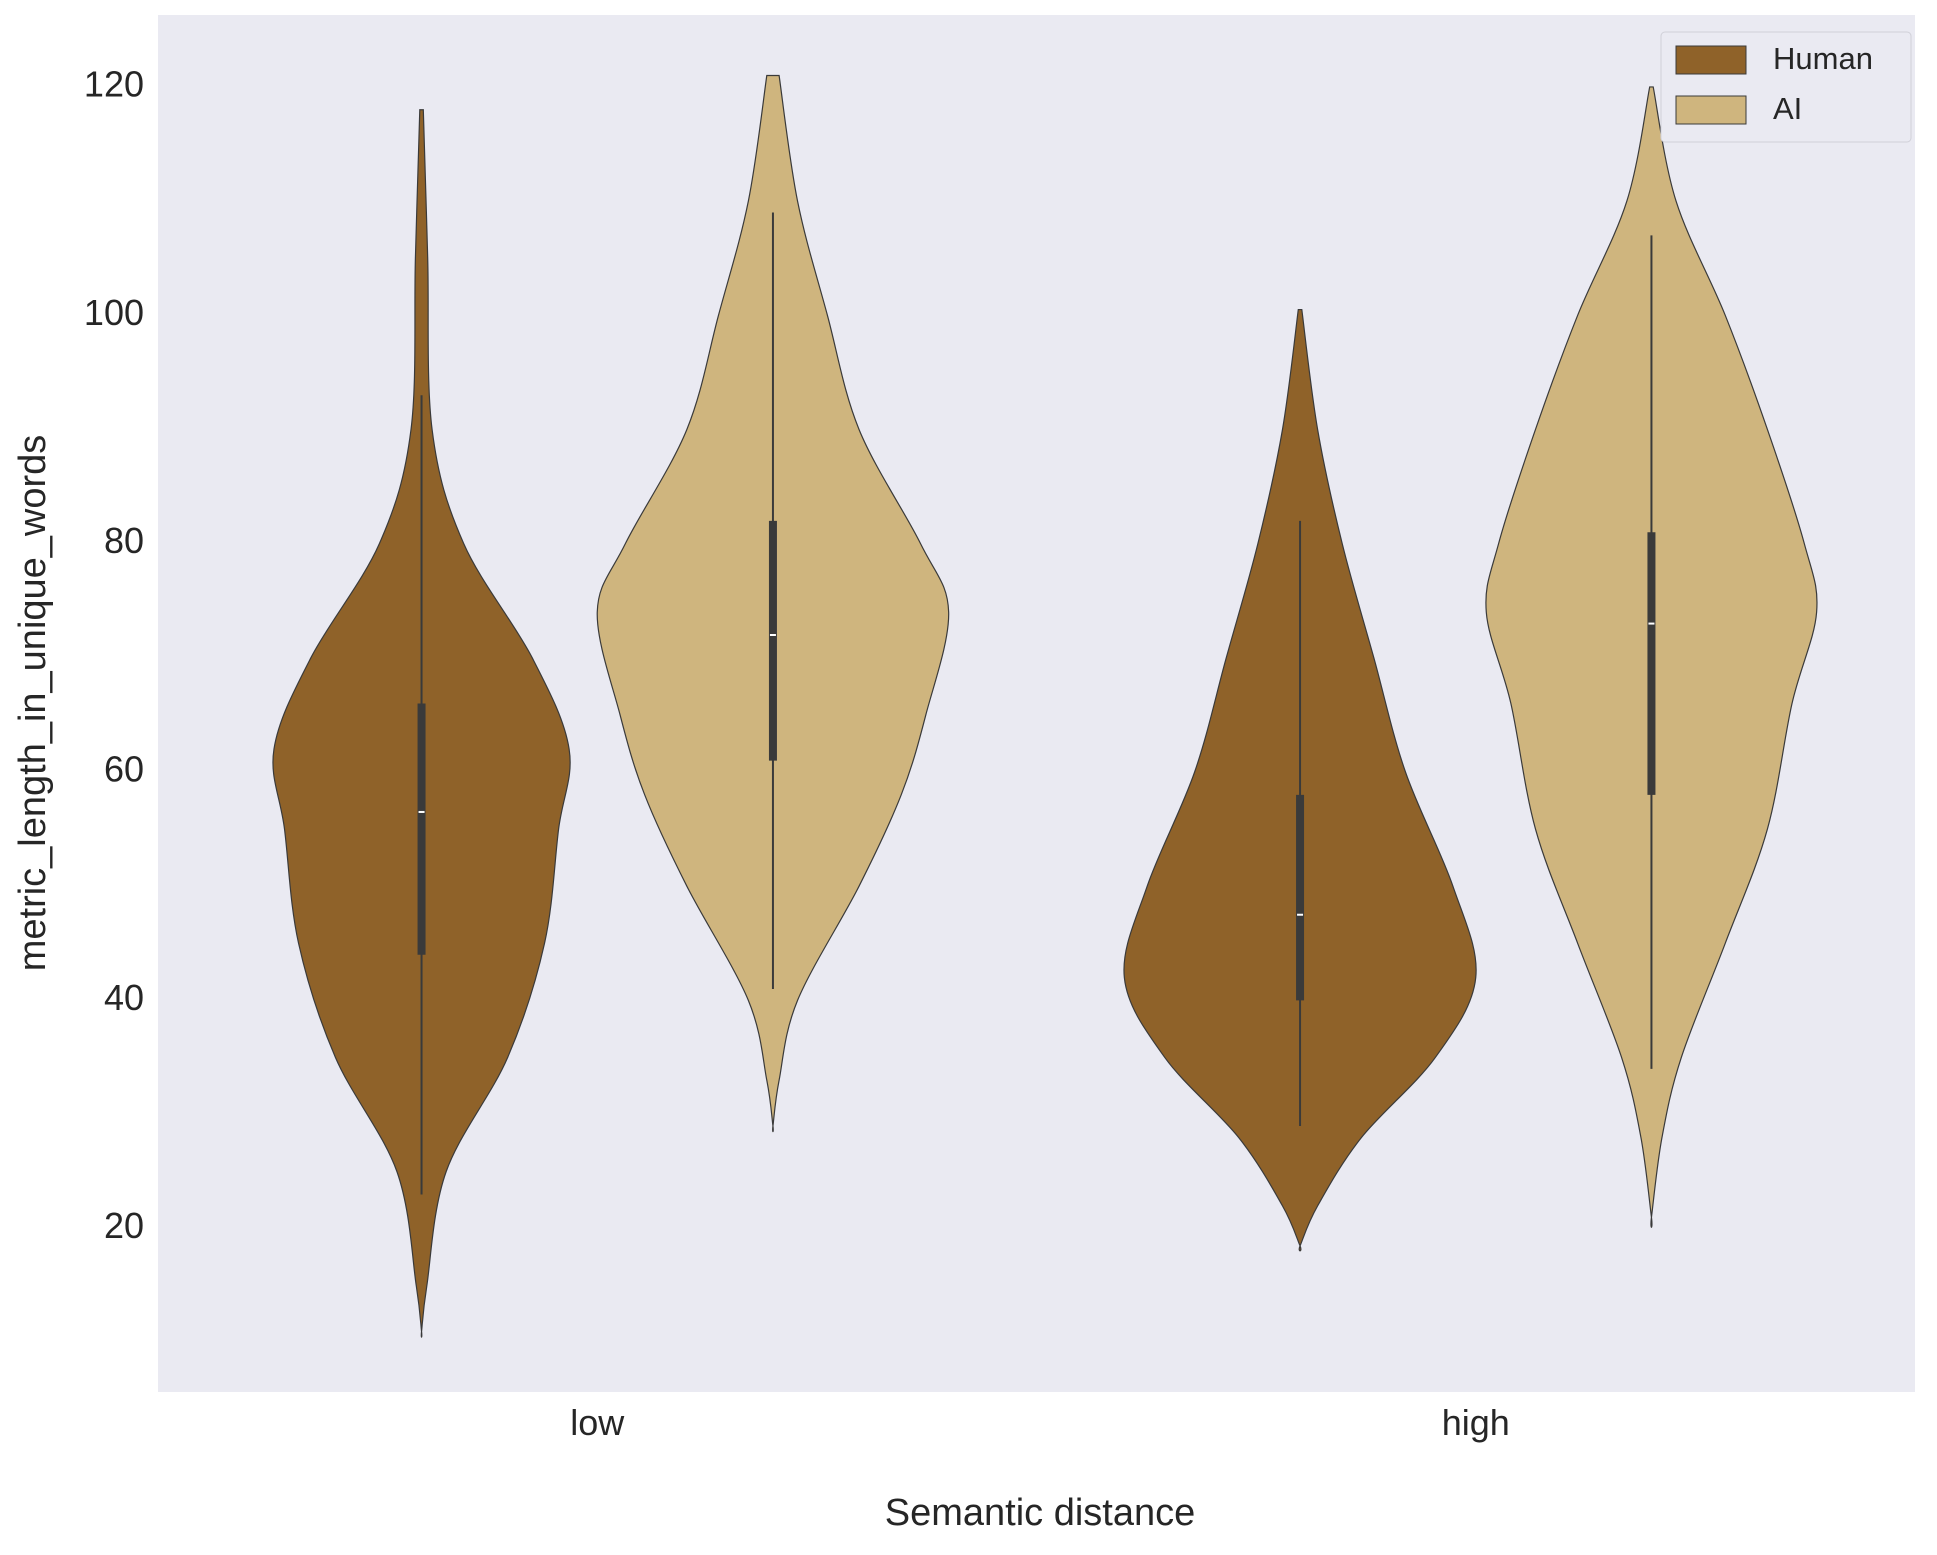  I want to click on y-tick-label: 40, so click(124, 997).